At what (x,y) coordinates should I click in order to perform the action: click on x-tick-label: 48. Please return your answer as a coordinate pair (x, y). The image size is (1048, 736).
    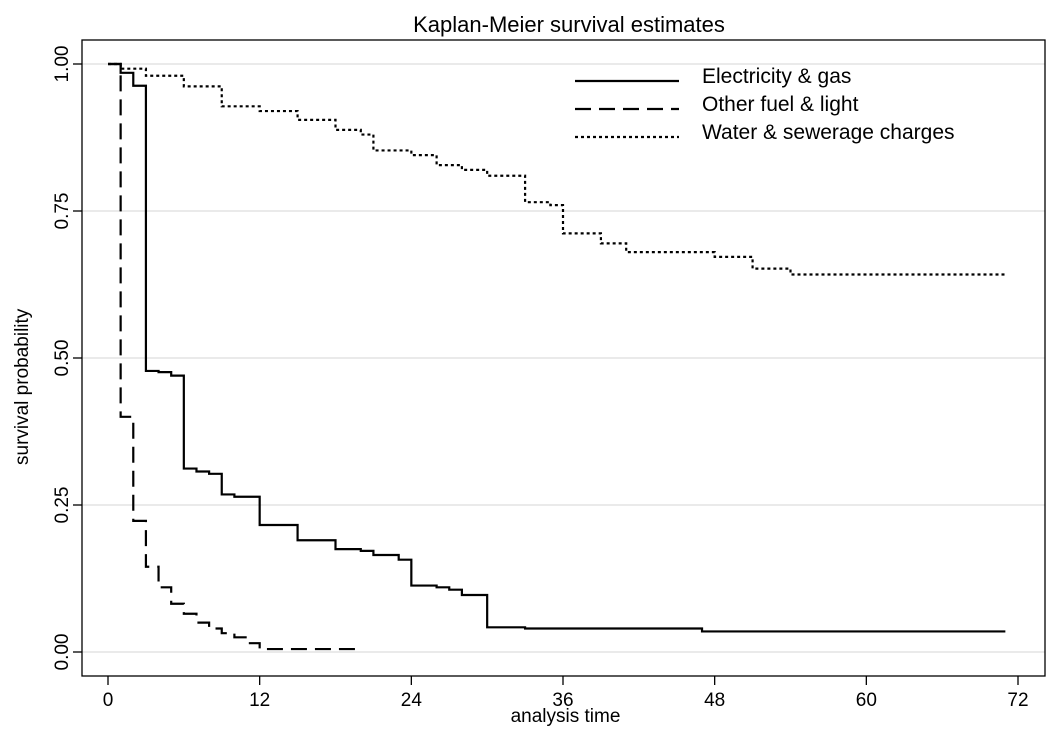
    Looking at the image, I should click on (714, 700).